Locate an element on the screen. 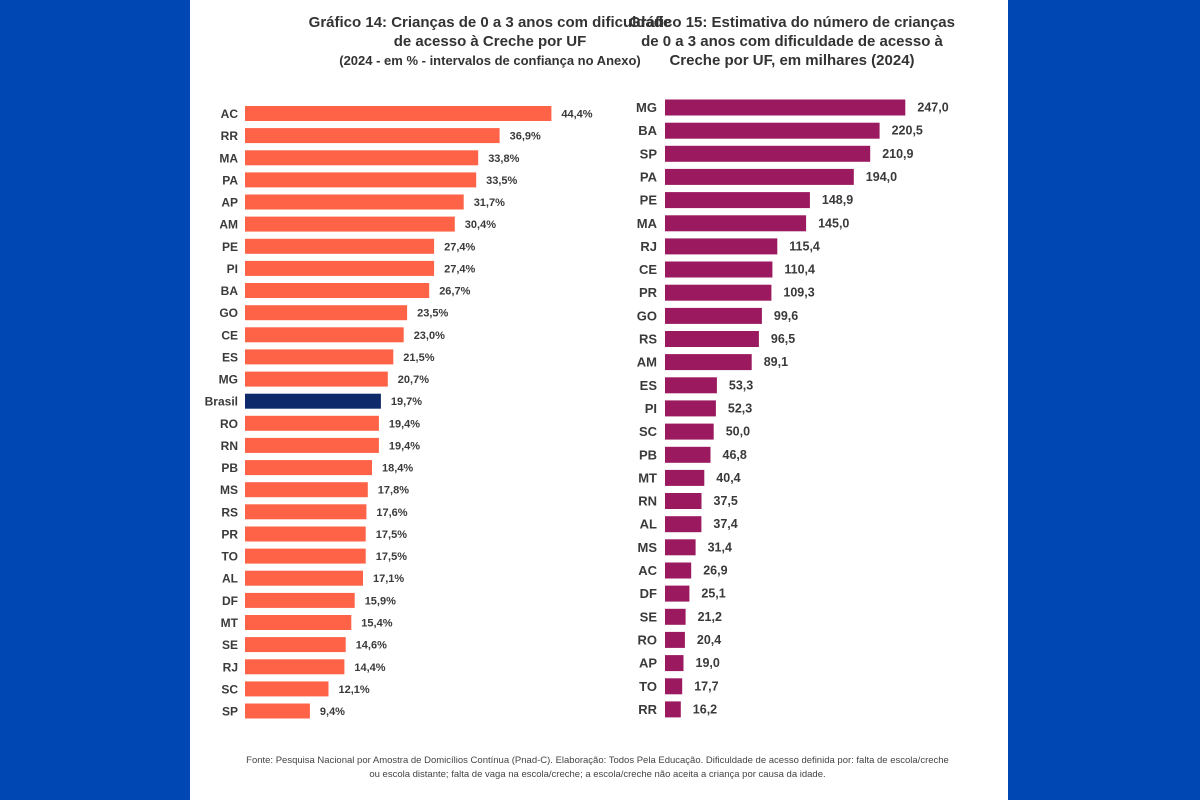  chart14-bar-ac is located at coordinates (398, 113).